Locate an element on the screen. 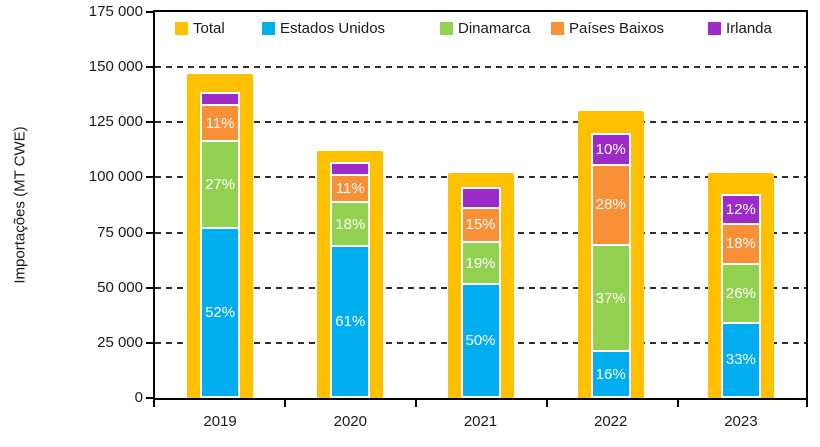 This screenshot has width=820, height=447. legend-label: Total is located at coordinates (209, 28).